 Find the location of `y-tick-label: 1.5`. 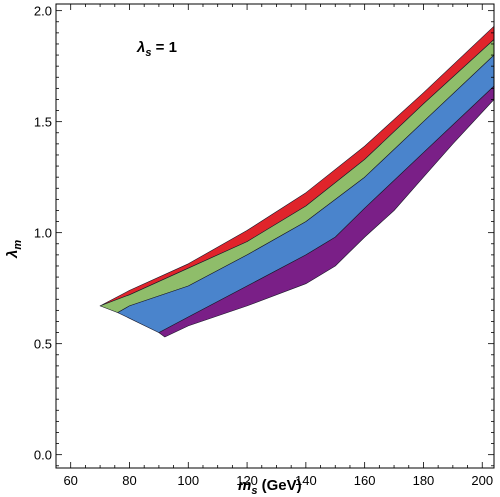

y-tick-label: 1.5 is located at coordinates (43, 122).